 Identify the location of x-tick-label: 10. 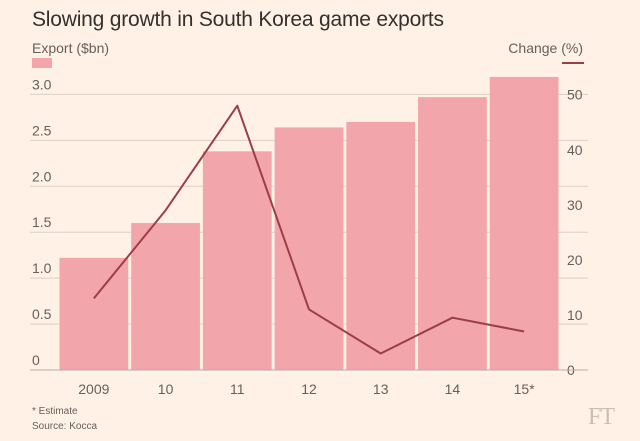
(166, 389).